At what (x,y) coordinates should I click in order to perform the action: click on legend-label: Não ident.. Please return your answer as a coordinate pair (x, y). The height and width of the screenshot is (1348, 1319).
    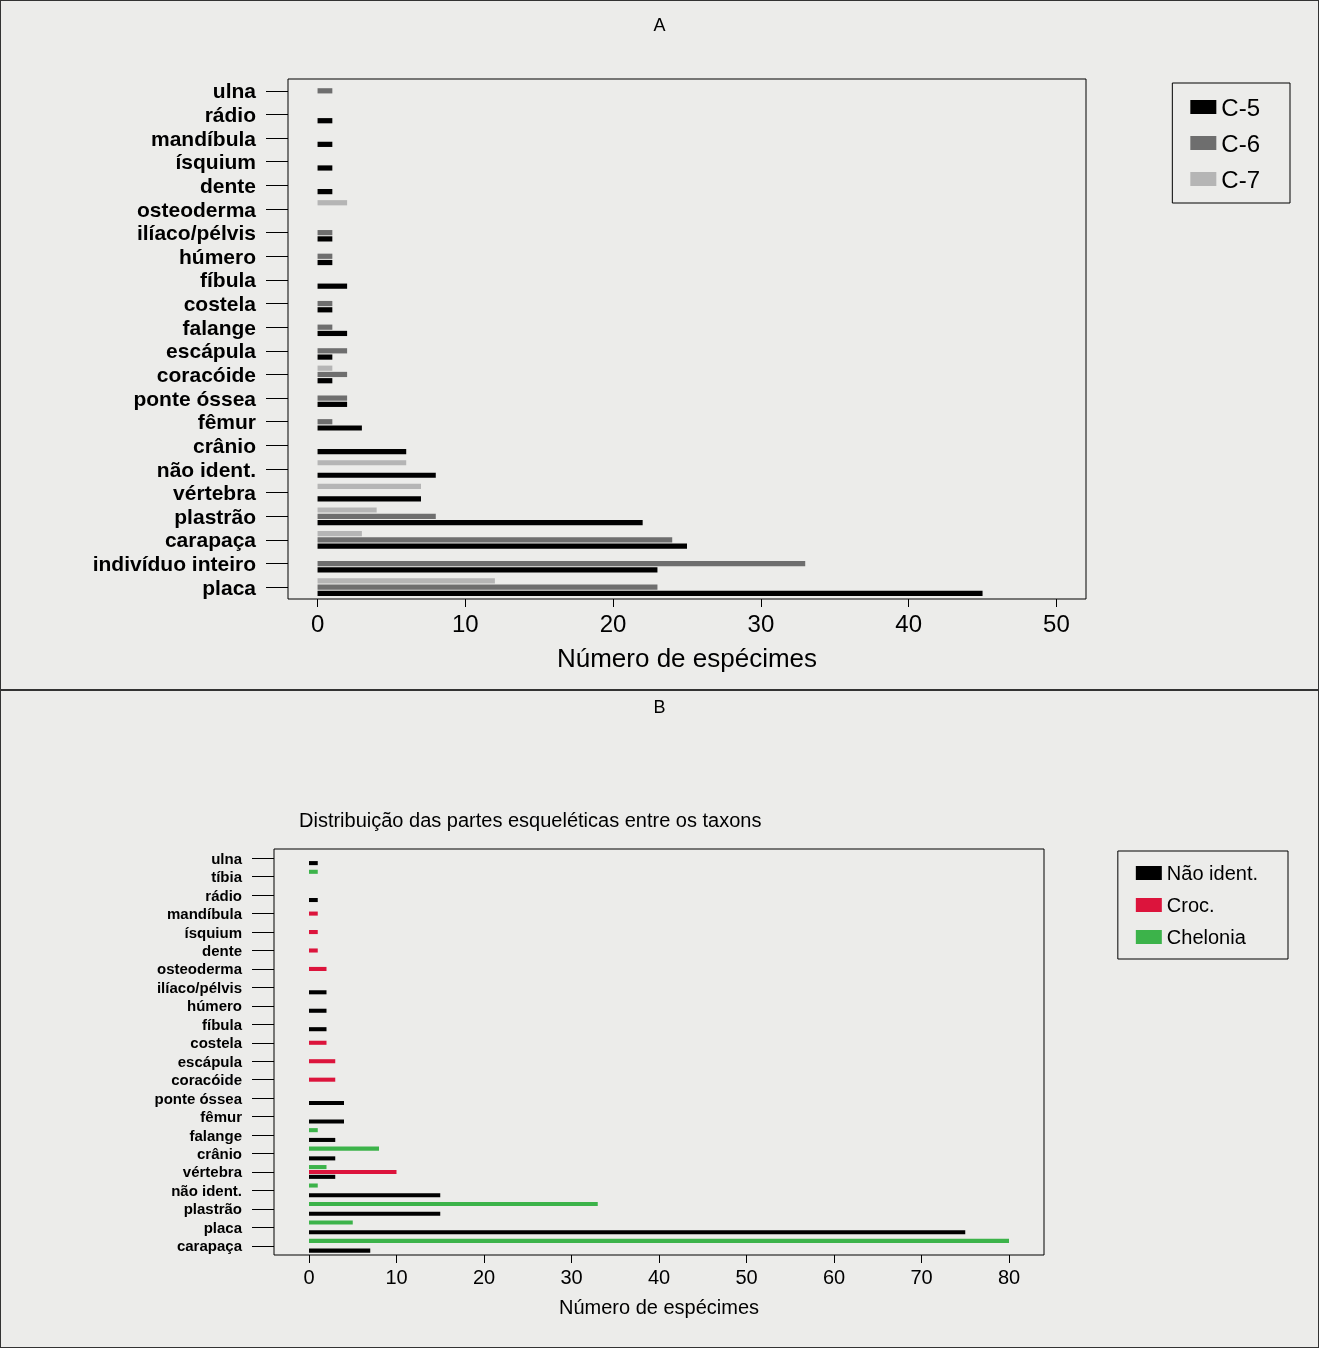
    Looking at the image, I should click on (1212, 873).